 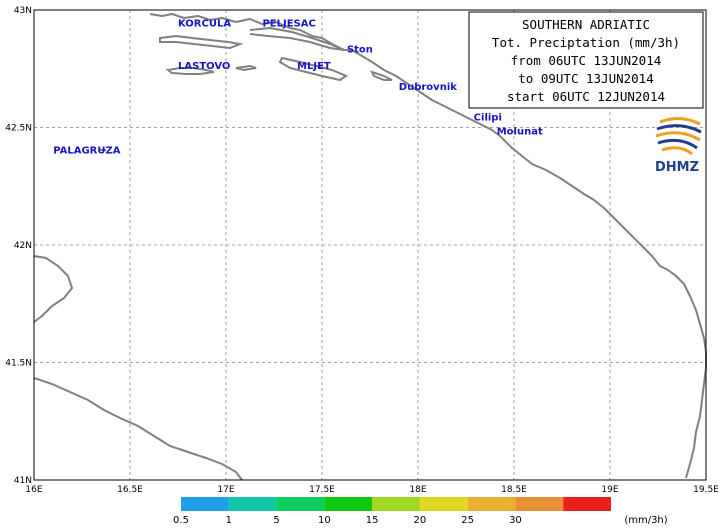 I want to click on island-korcula, so click(x=201, y=42).